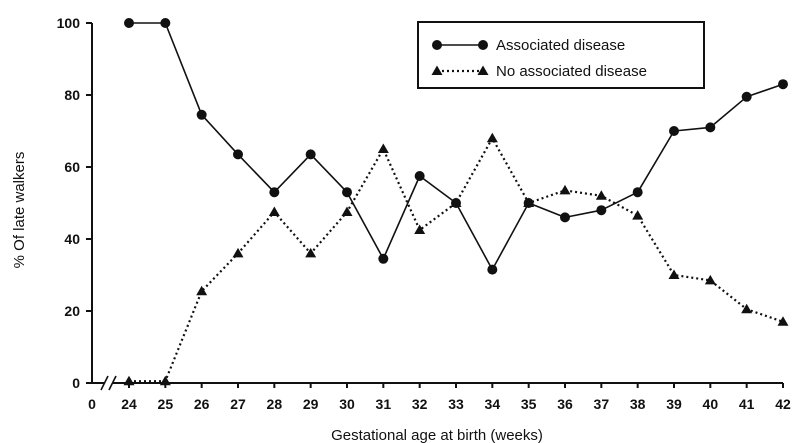 The width and height of the screenshot is (792, 443). What do you see at coordinates (275, 404) in the screenshot?
I see `x-tick-label: 28` at bounding box center [275, 404].